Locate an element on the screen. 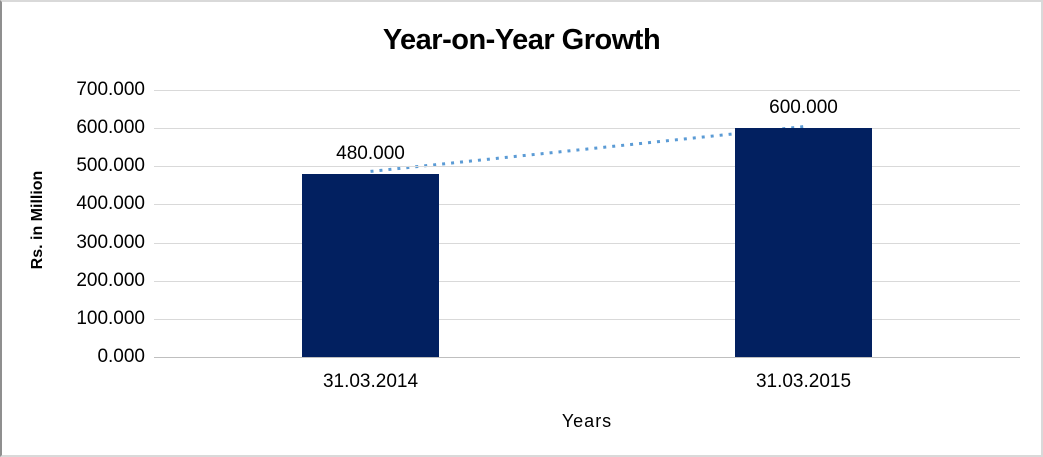 The image size is (1043, 457). bar-value-label: 480.000 is located at coordinates (370, 153).